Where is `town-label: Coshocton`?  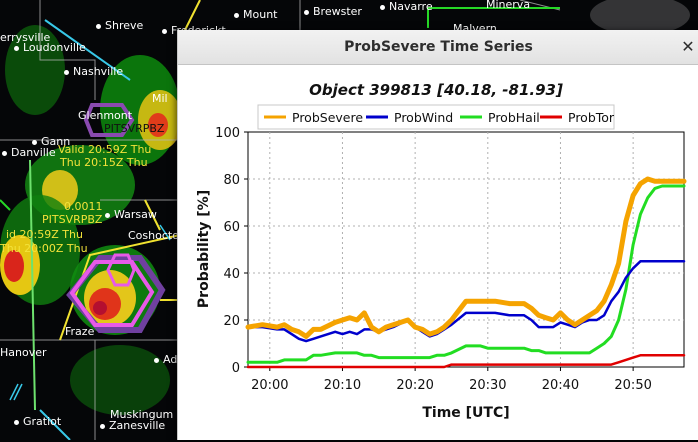 town-label: Coshocton is located at coordinates (157, 235).